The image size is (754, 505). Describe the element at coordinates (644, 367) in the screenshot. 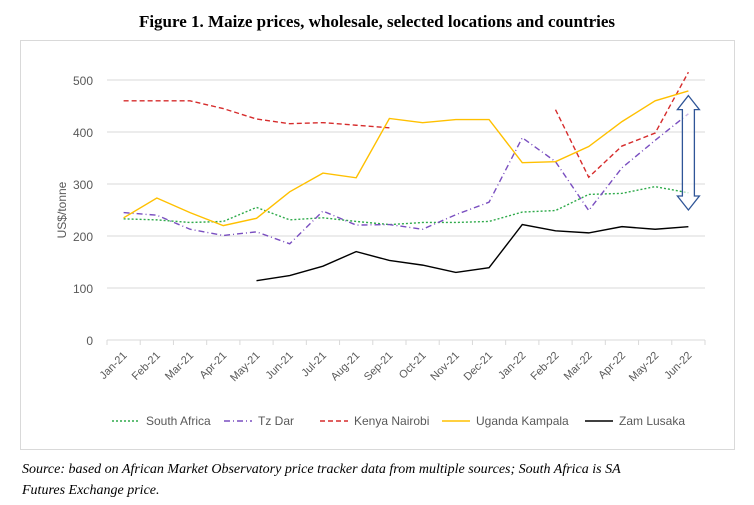

I see `x-tick-label: May-22` at that location.